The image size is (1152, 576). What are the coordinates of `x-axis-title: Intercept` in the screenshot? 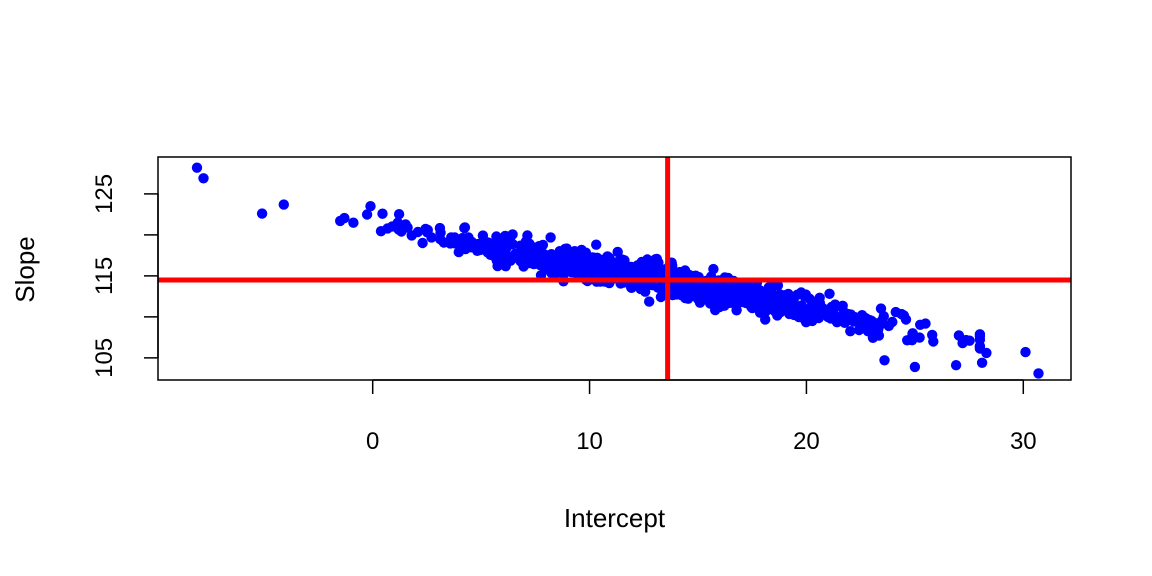 It's located at (615, 518).